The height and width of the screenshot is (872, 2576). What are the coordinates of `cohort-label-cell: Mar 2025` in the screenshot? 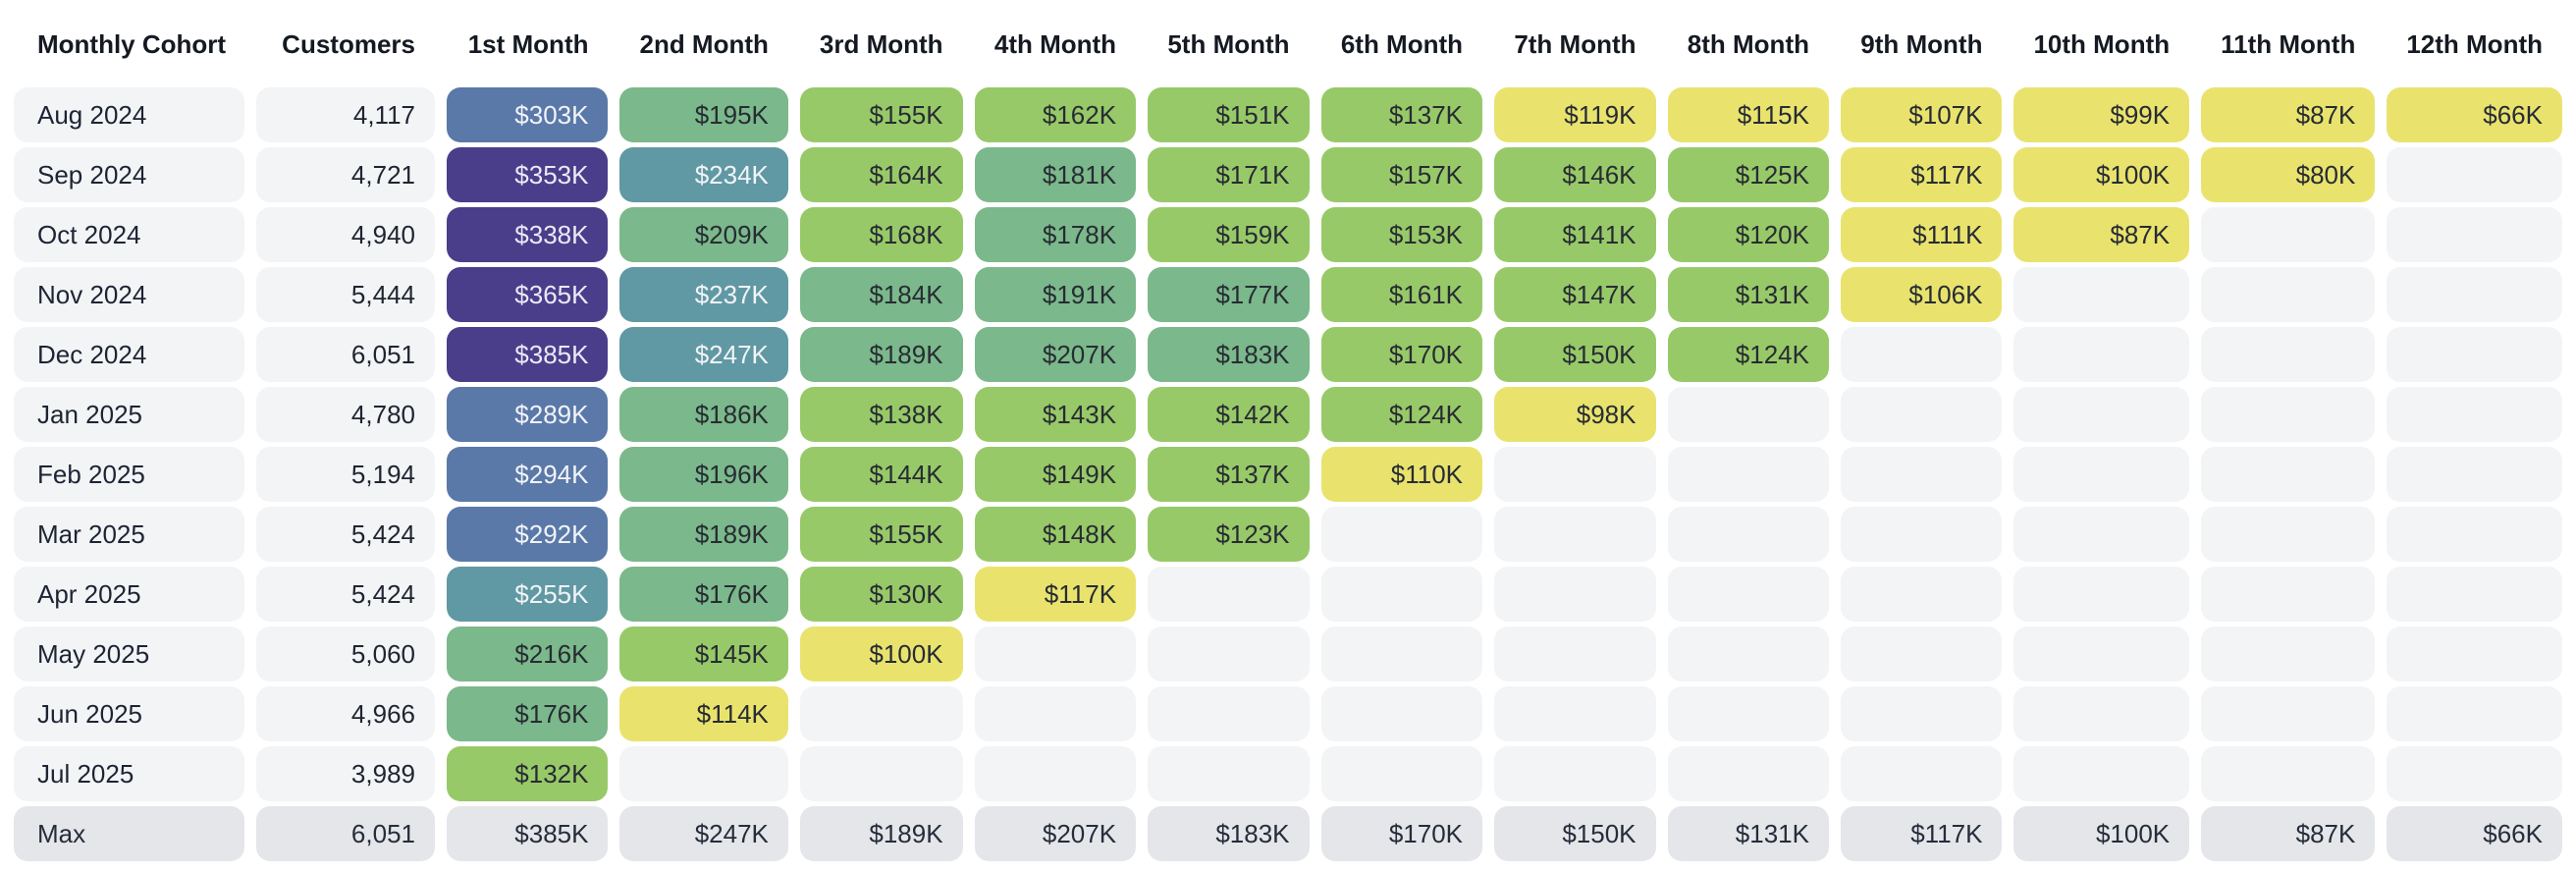 It's located at (129, 534).